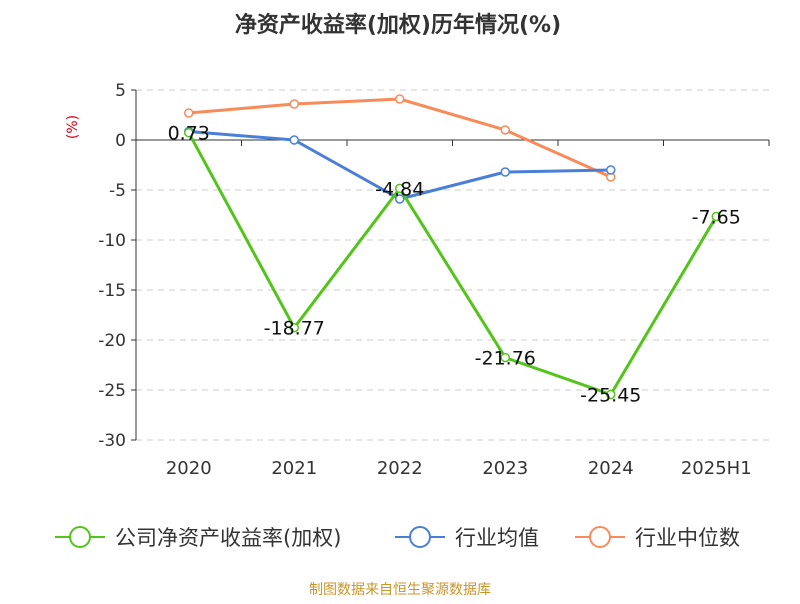  I want to click on y-tick-label: -30, so click(112, 441).